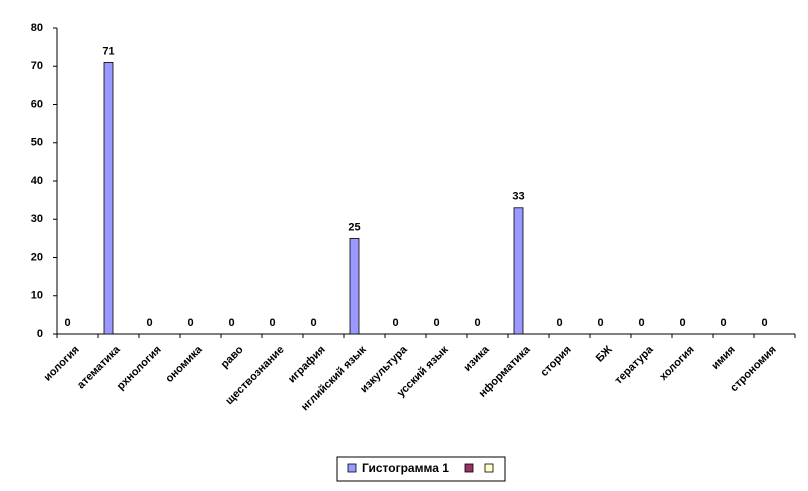 This screenshot has height=491, width=808. What do you see at coordinates (40, 334) in the screenshot?
I see `y-tick-label: 0` at bounding box center [40, 334].